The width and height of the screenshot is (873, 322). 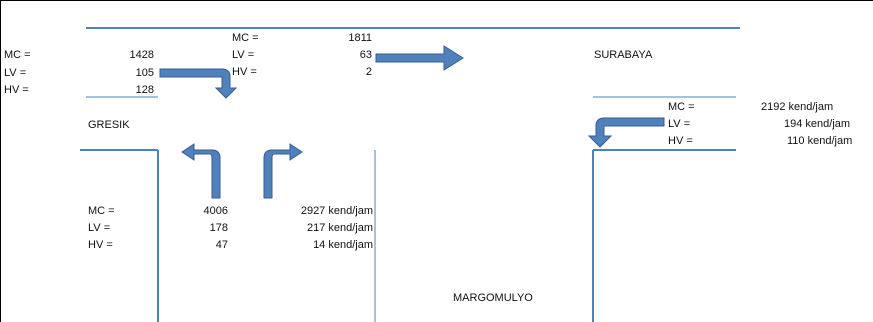 What do you see at coordinates (679, 124) in the screenshot?
I see `surabaya-lv-label: LV =` at bounding box center [679, 124].